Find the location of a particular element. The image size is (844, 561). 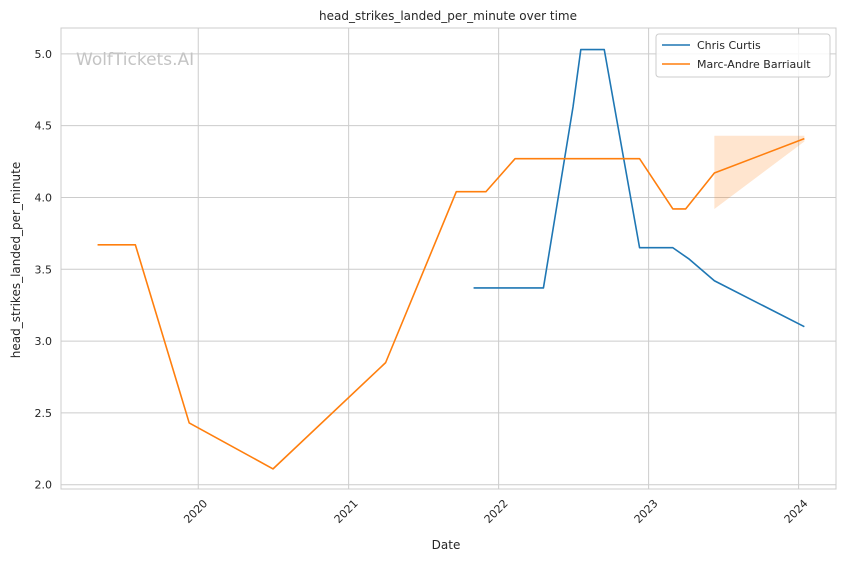

chart-title: head_strikes_landed_per_minute over time is located at coordinates (448, 16).